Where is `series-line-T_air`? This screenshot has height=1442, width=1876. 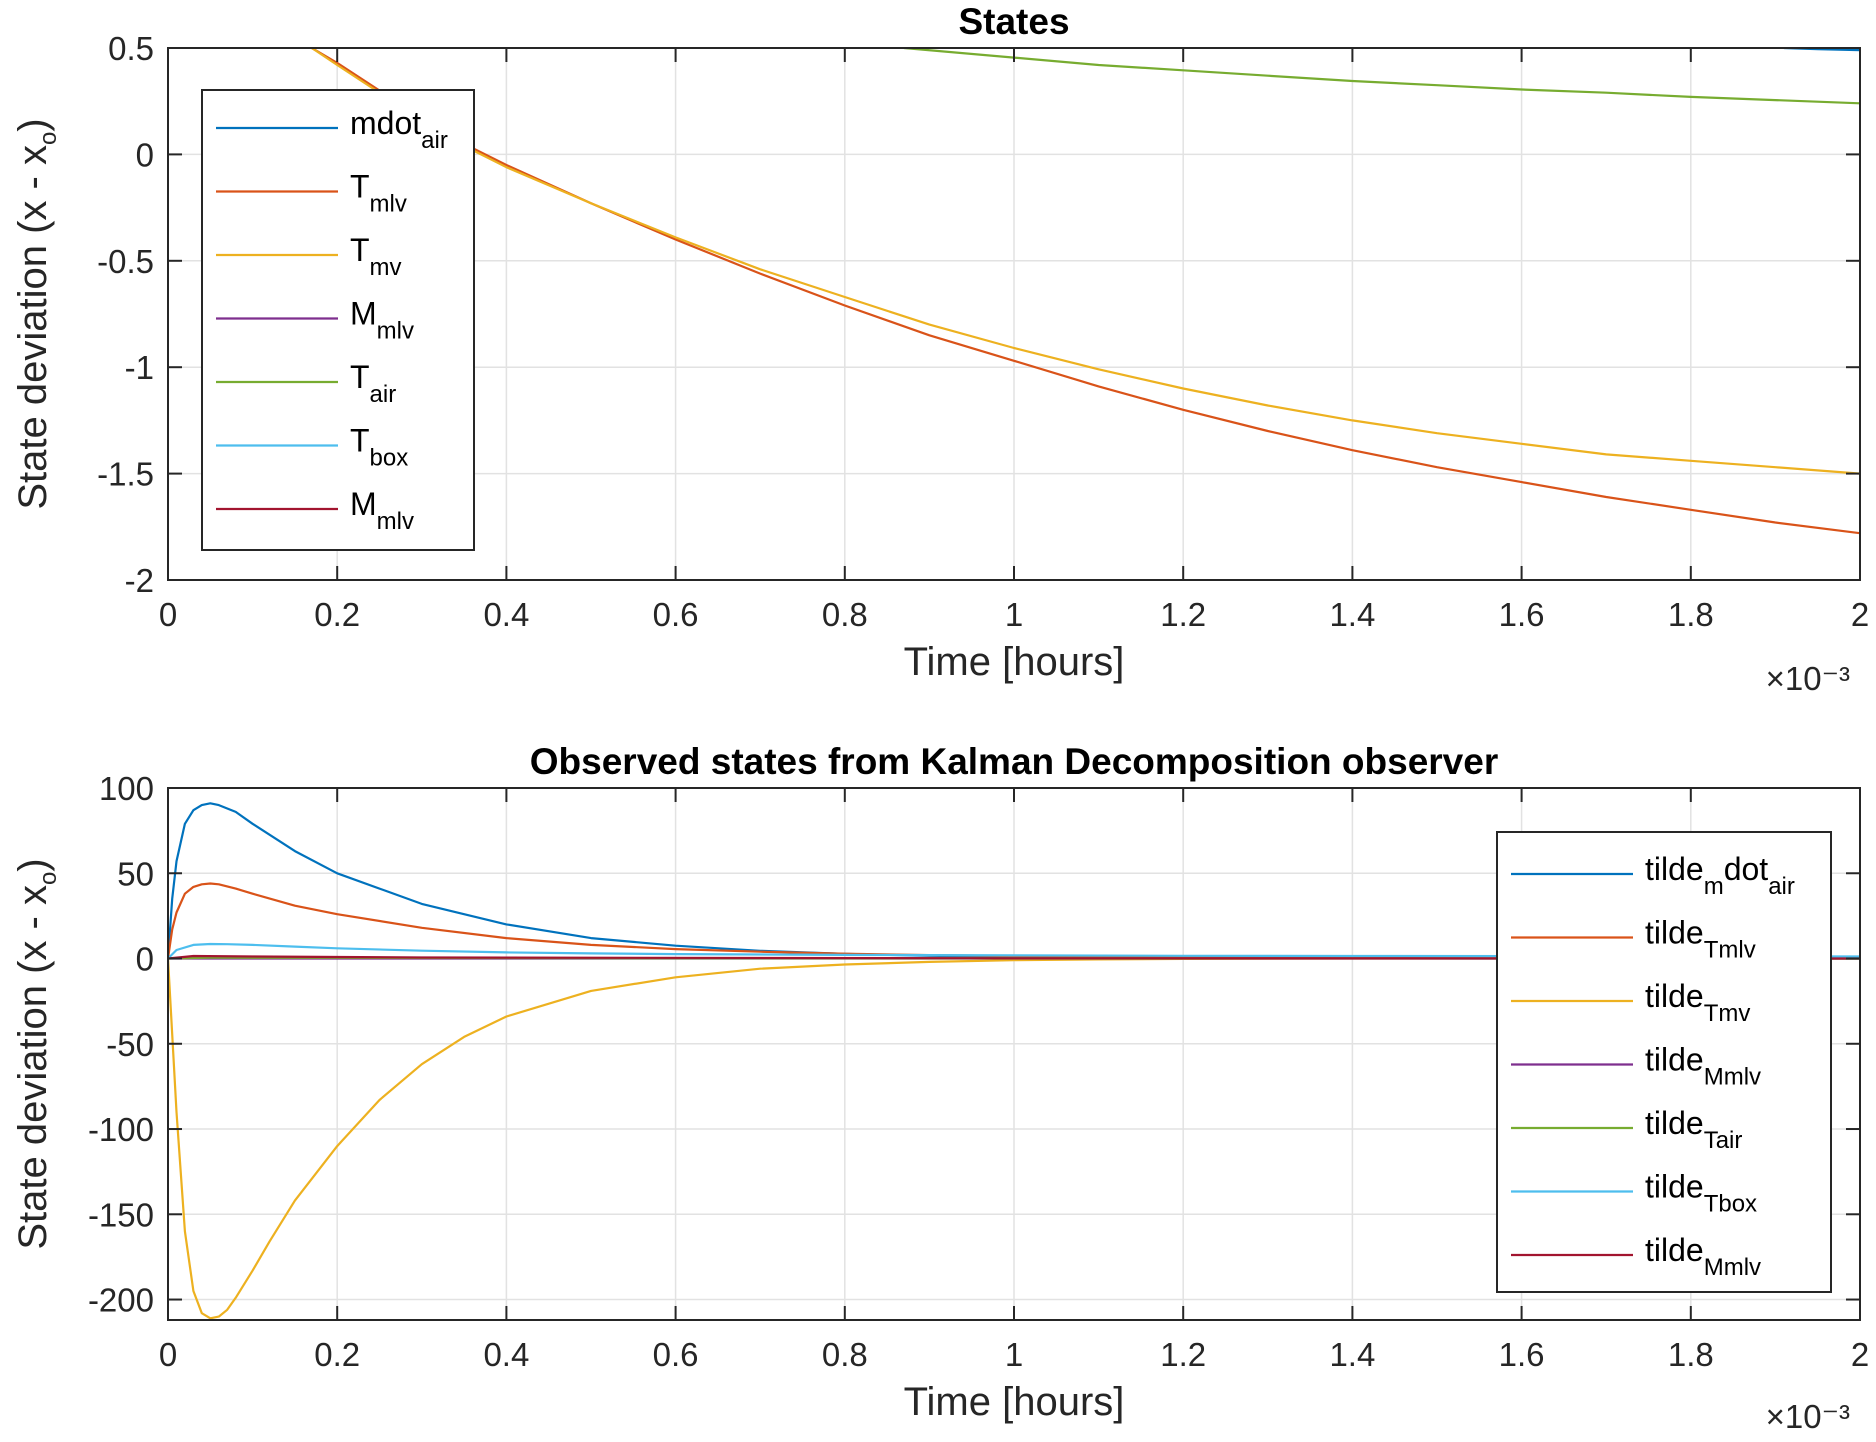 series-line-T_air is located at coordinates (1381, 76).